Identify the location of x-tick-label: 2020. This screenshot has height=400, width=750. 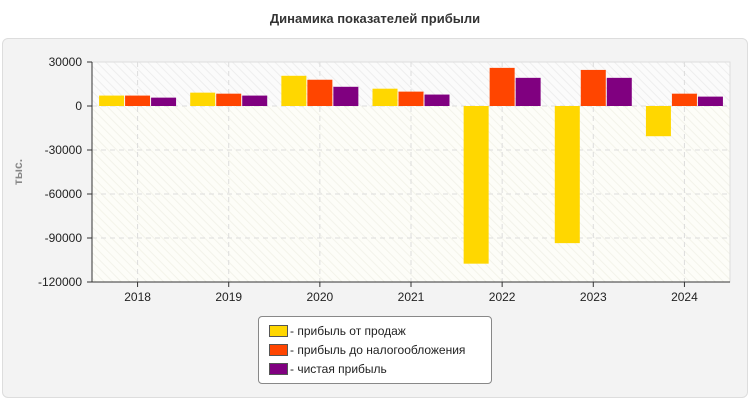
(320, 297).